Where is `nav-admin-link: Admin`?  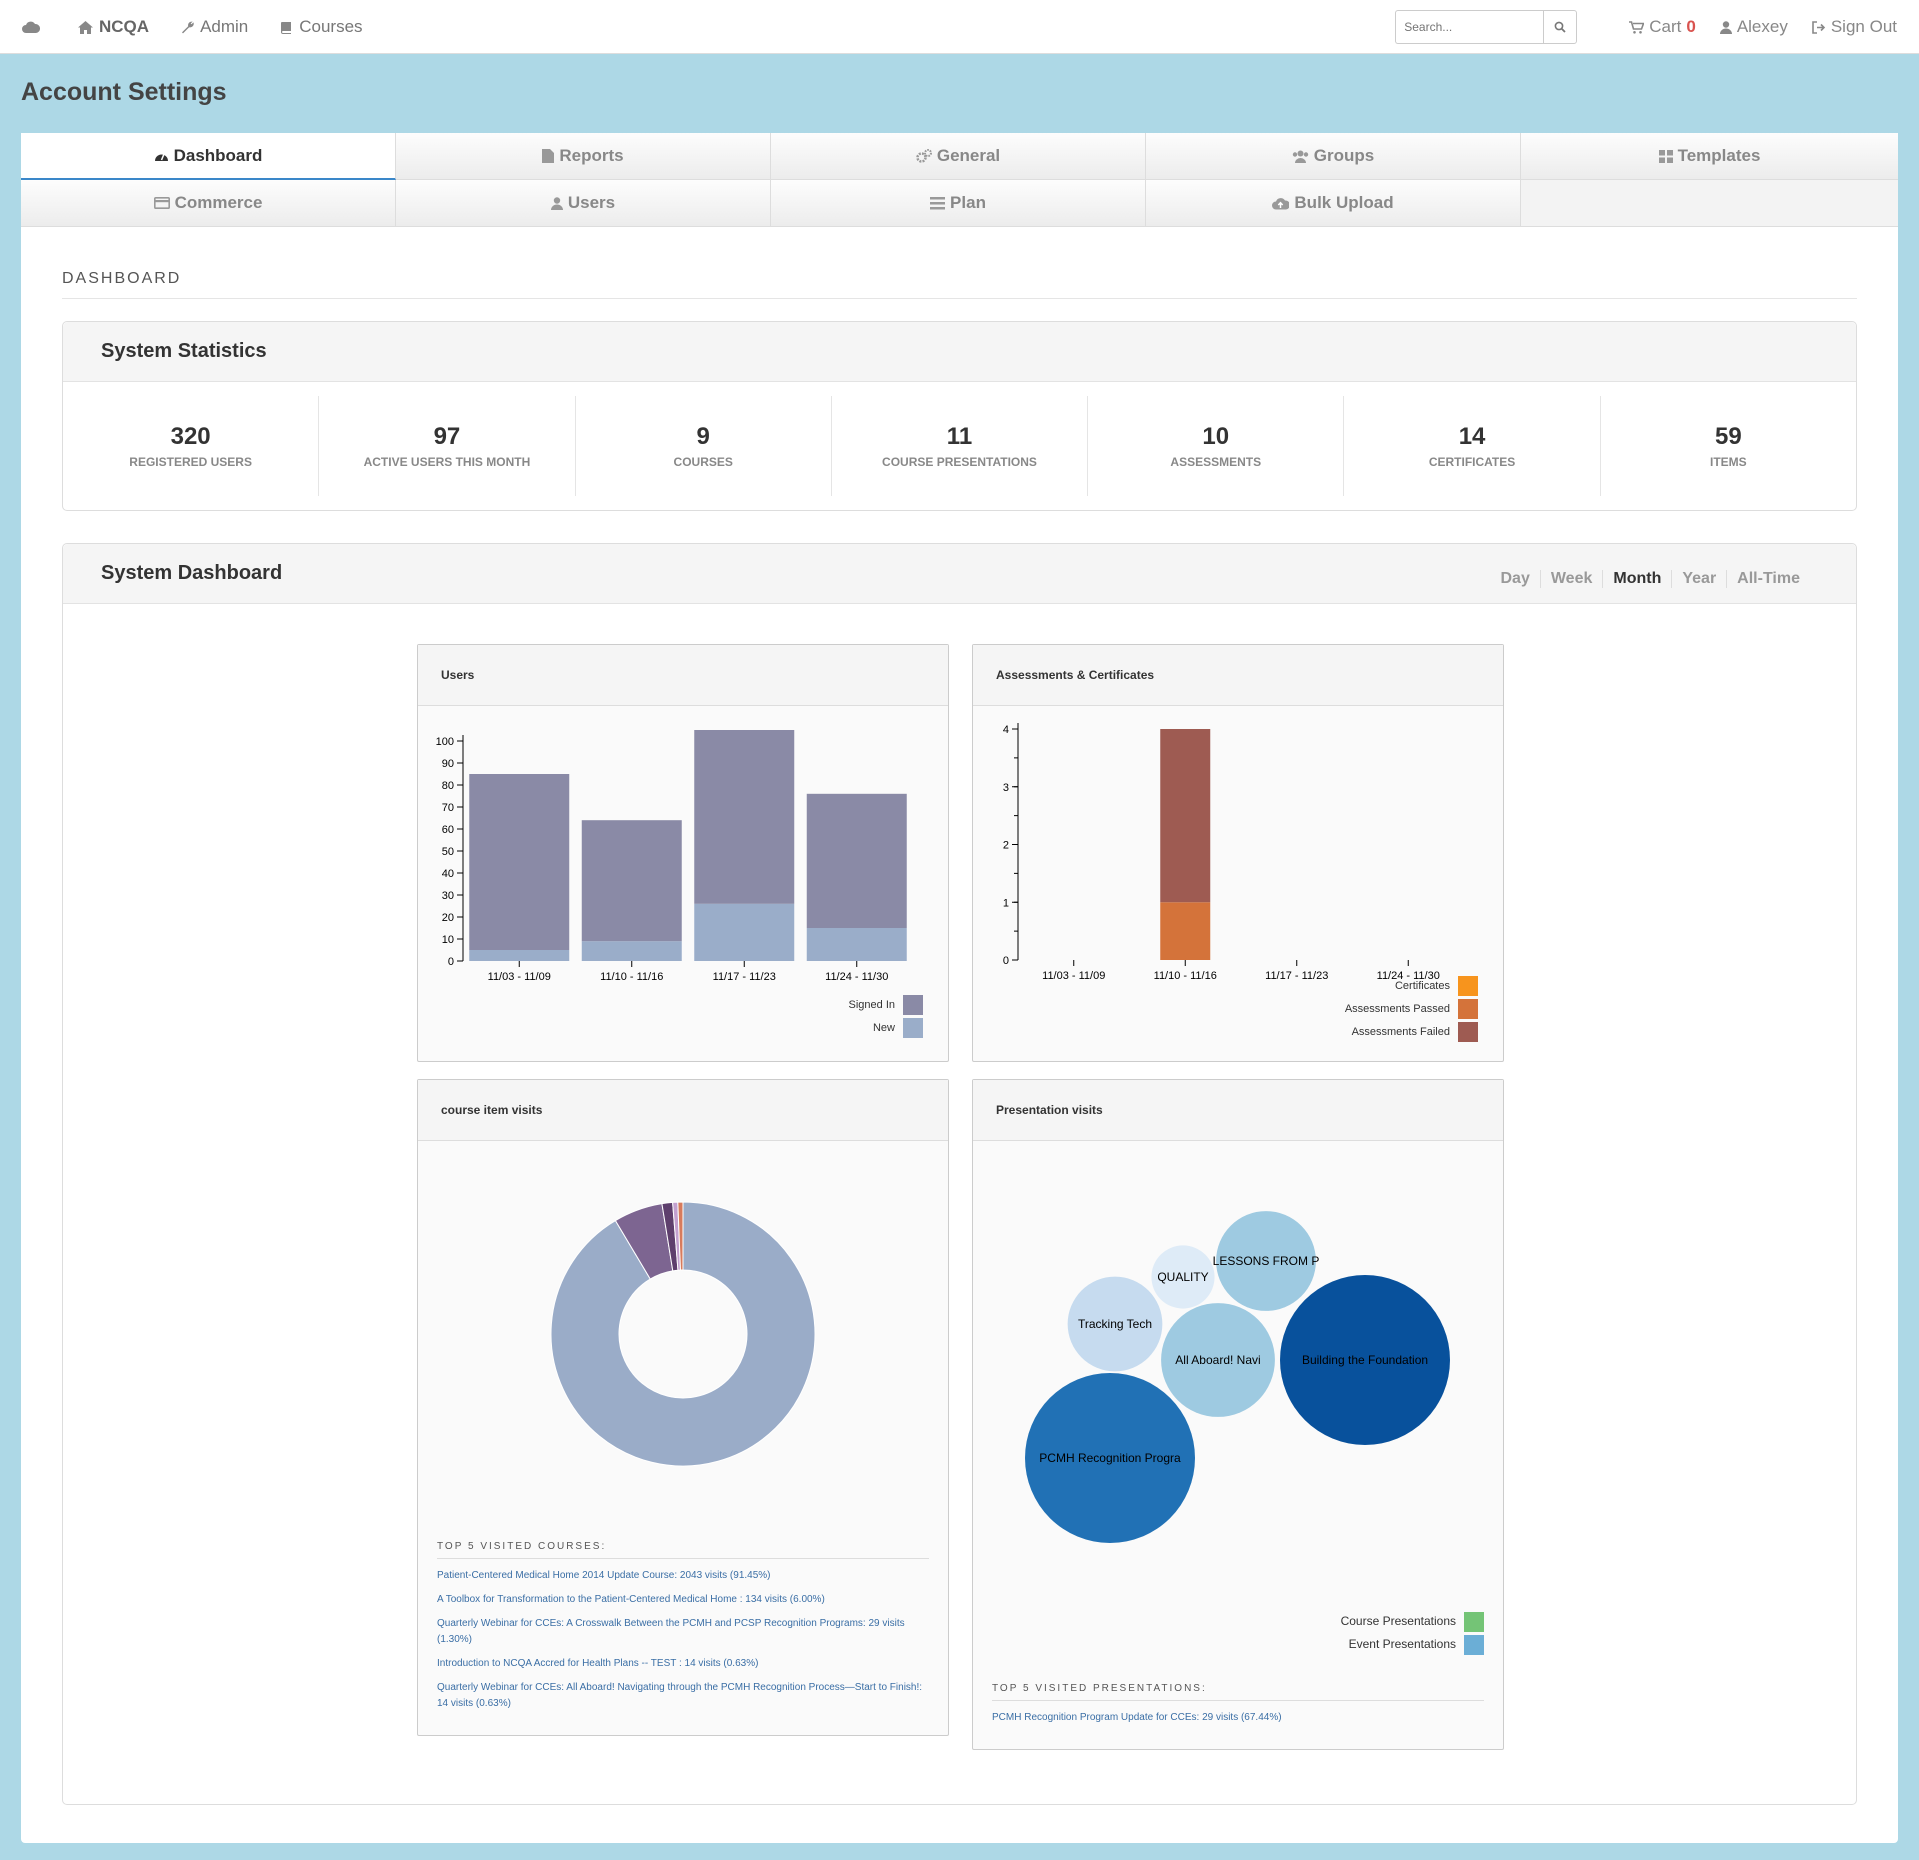
nav-admin-link: Admin is located at coordinates (214, 27).